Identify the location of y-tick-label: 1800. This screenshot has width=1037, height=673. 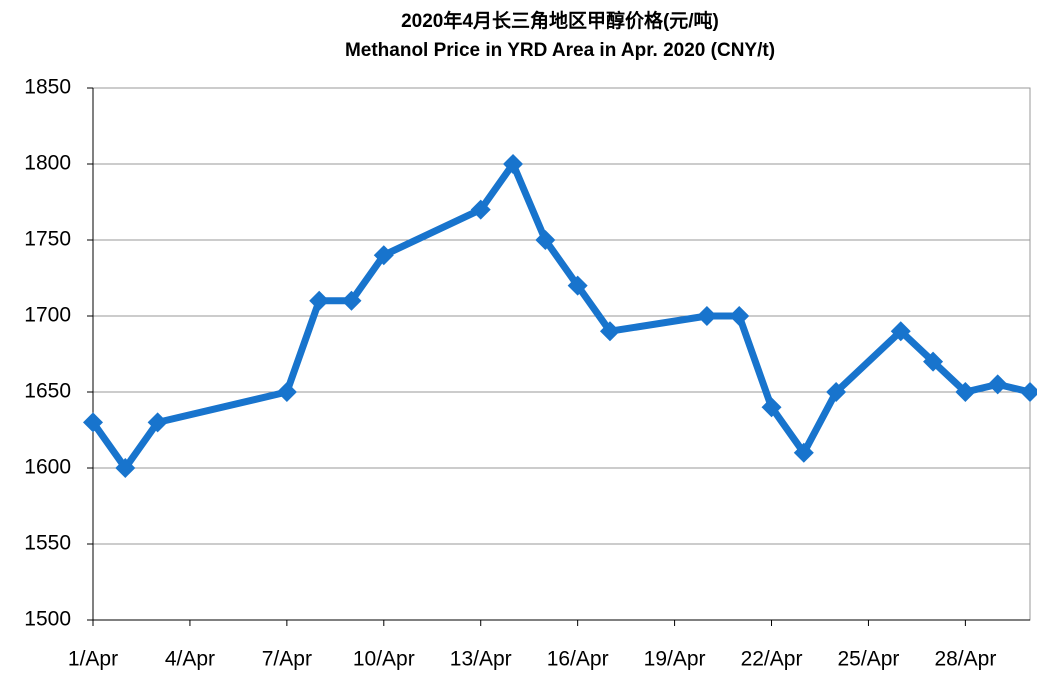
(47, 163).